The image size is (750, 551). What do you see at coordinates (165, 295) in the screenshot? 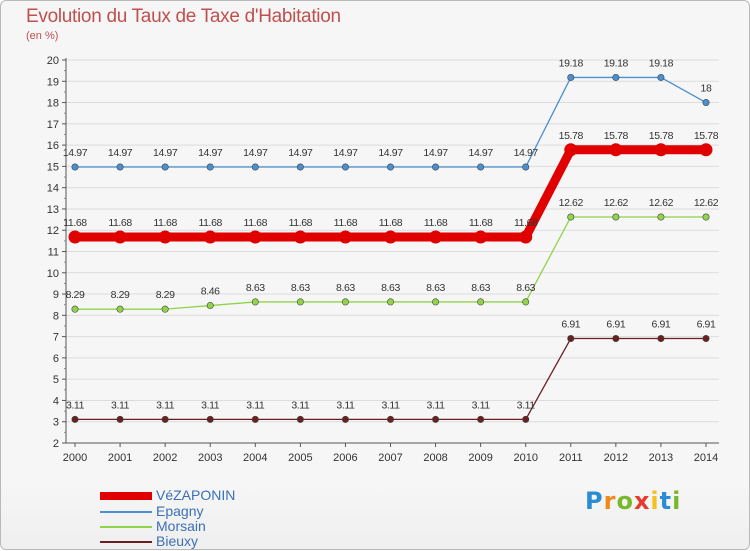
I see `data-label: 8.29` at bounding box center [165, 295].